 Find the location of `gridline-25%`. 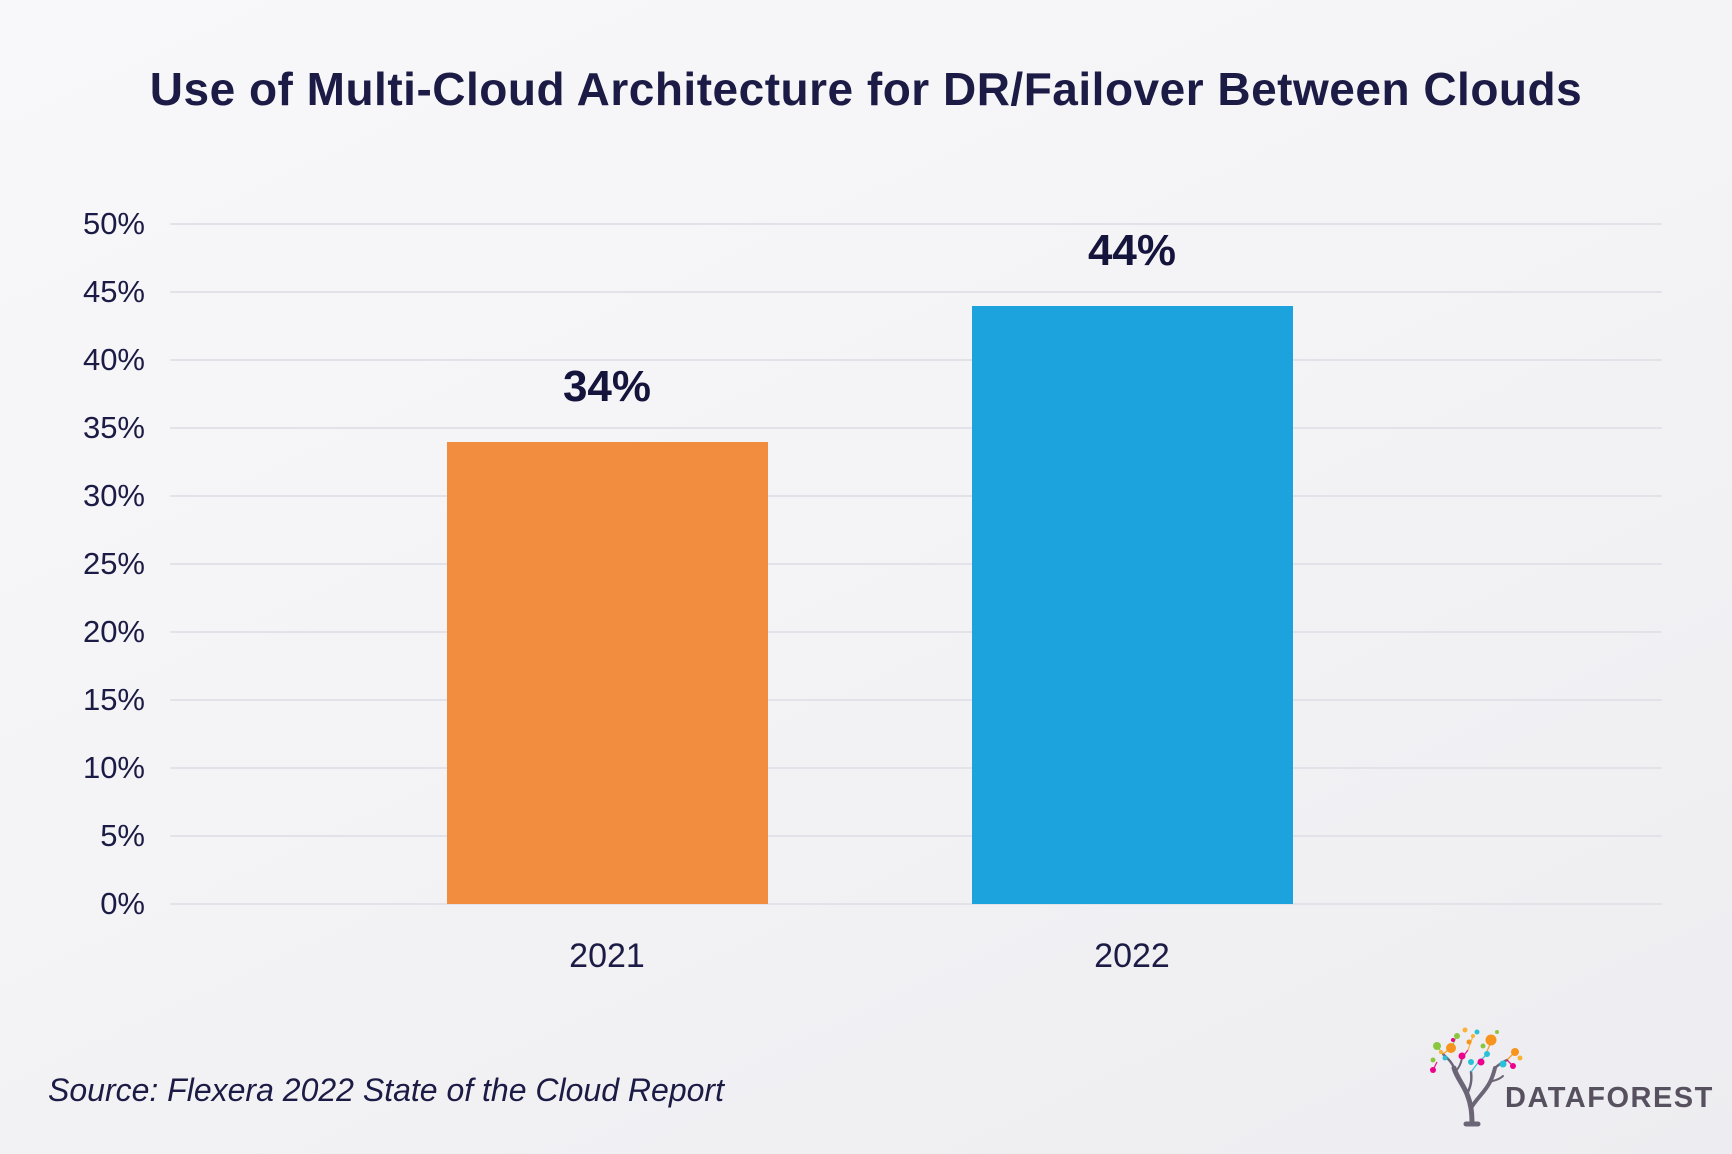

gridline-25% is located at coordinates (916, 564).